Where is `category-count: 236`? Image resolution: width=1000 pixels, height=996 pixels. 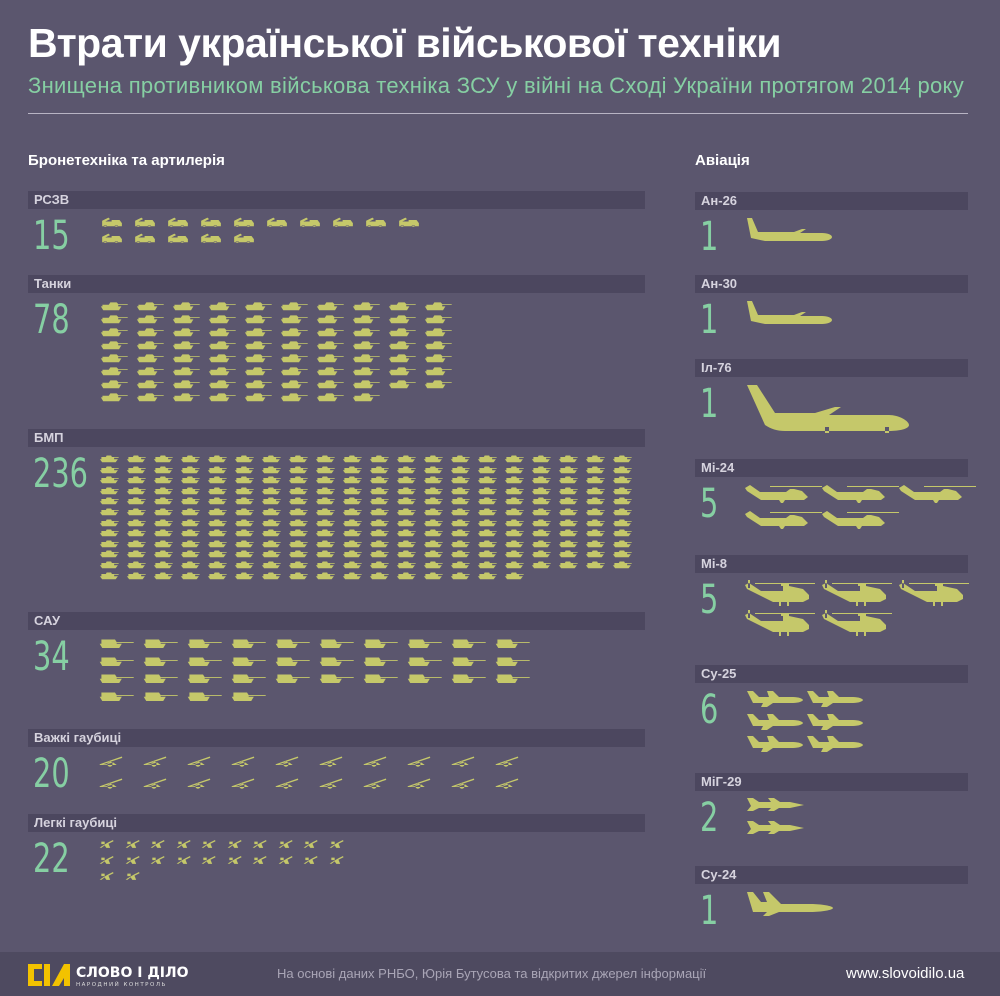
category-count: 236 is located at coordinates (60, 474).